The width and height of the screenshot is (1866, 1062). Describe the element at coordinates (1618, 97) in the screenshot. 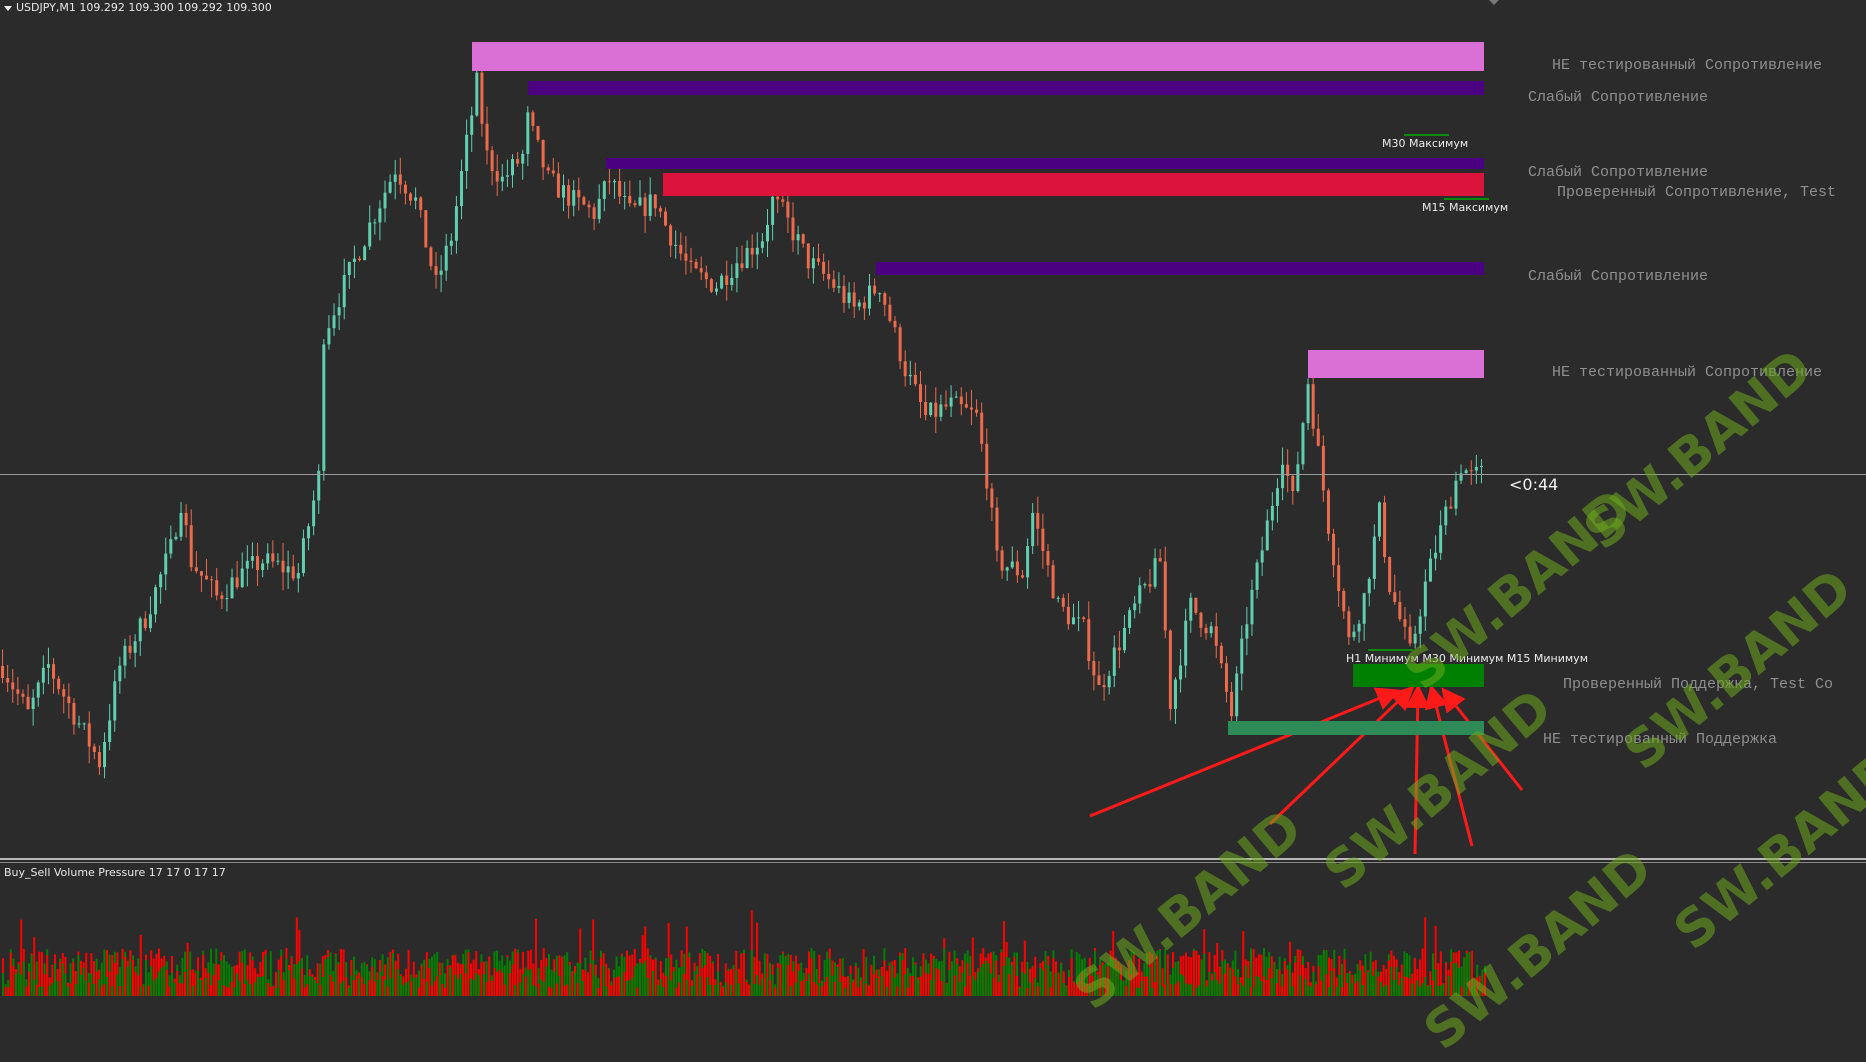

I see `zone-label: Слабый Сопротивление` at that location.